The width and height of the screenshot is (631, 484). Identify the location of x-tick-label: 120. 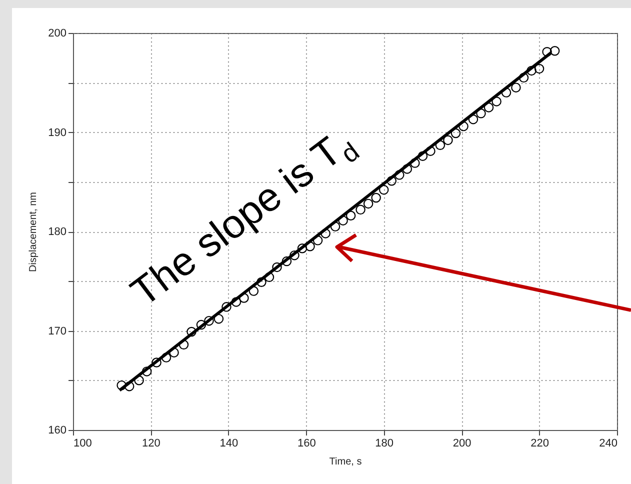
(151, 444).